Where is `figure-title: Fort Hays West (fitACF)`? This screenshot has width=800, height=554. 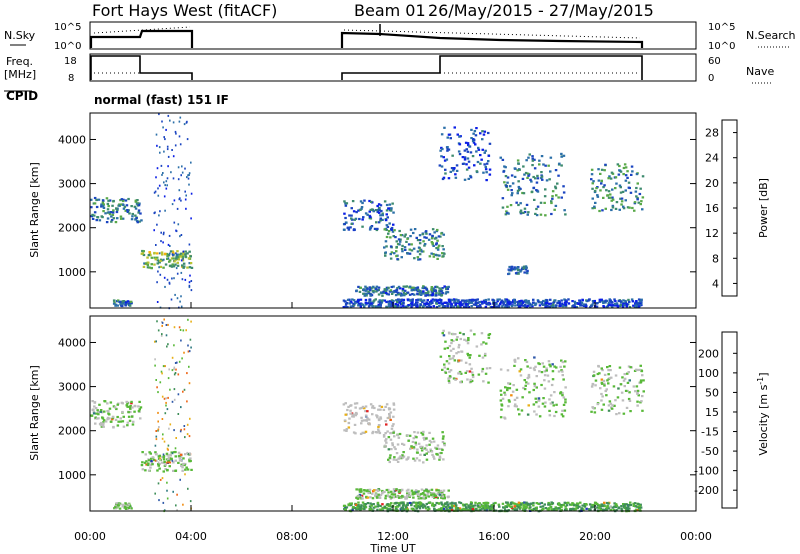
figure-title: Fort Hays West (fitACF) is located at coordinates (184, 10).